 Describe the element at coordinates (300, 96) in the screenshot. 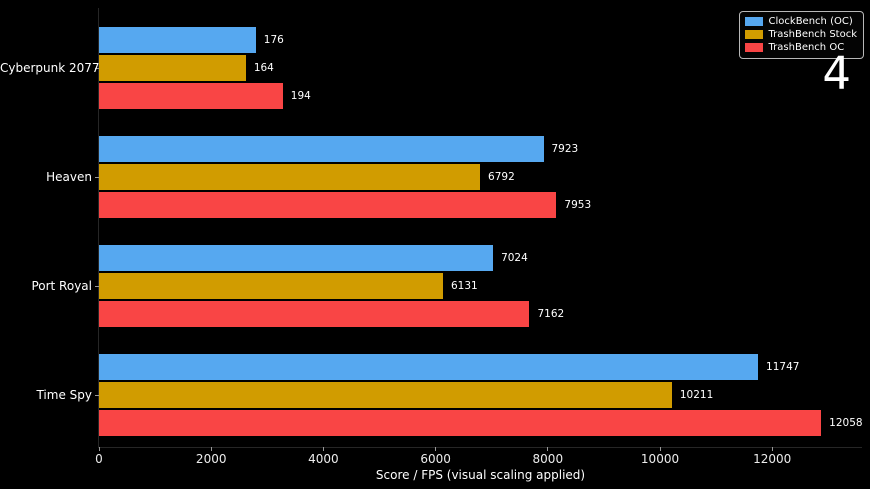

I see `bar-value-label: 194` at that location.